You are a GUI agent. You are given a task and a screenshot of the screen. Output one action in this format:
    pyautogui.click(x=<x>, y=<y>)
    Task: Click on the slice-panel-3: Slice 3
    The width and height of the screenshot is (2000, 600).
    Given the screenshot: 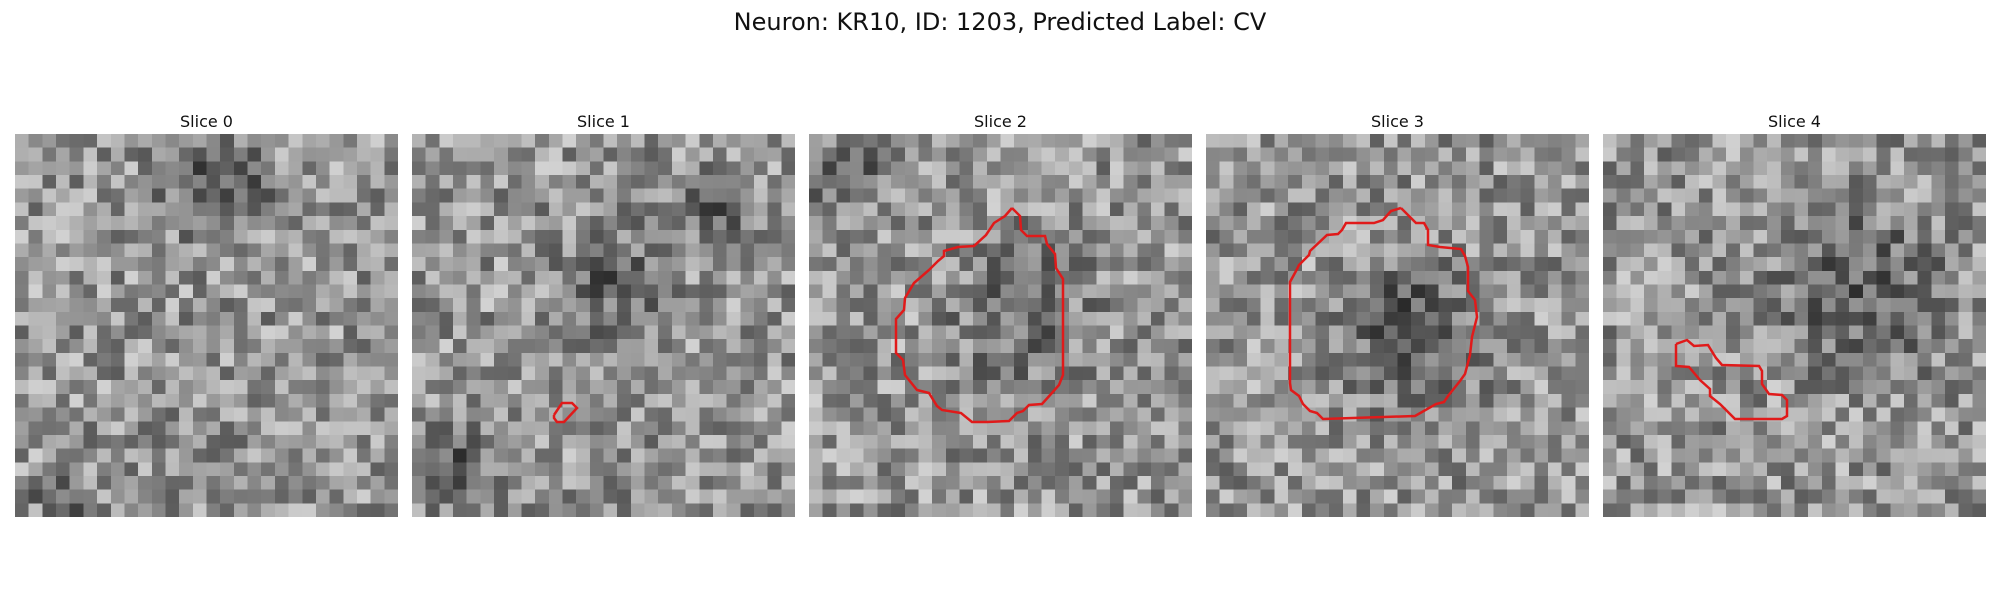 What is the action you would take?
    pyautogui.click(x=1397, y=316)
    